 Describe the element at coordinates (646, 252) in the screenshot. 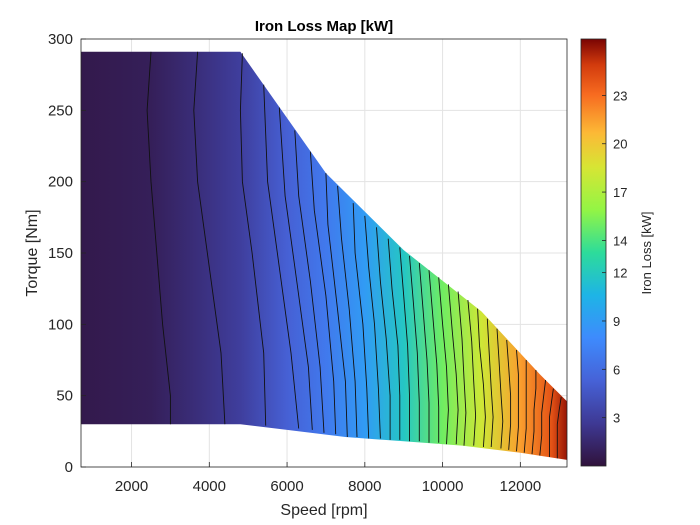

I see `colorbar-label: Iron Loss [kW]` at that location.